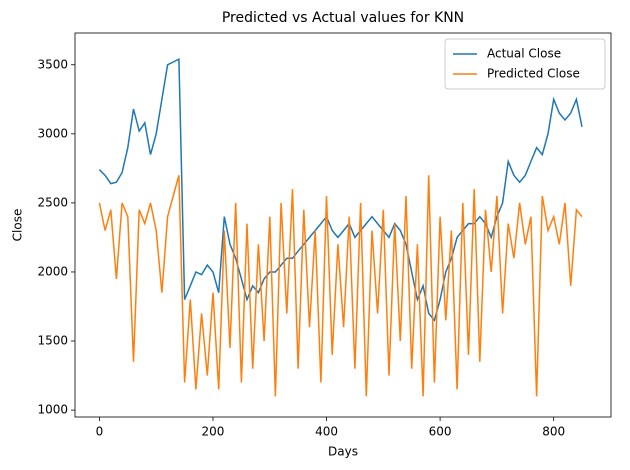  I want to click on x-tick-label: 400, so click(326, 432).